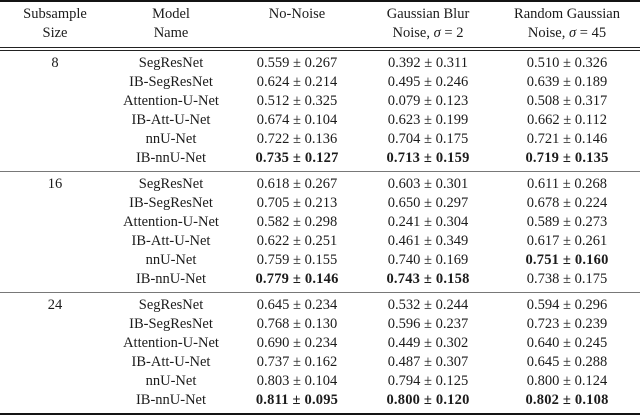 The height and width of the screenshot is (416, 640). I want to click on value-cell: 0.495 ± 0.246, so click(428, 82).